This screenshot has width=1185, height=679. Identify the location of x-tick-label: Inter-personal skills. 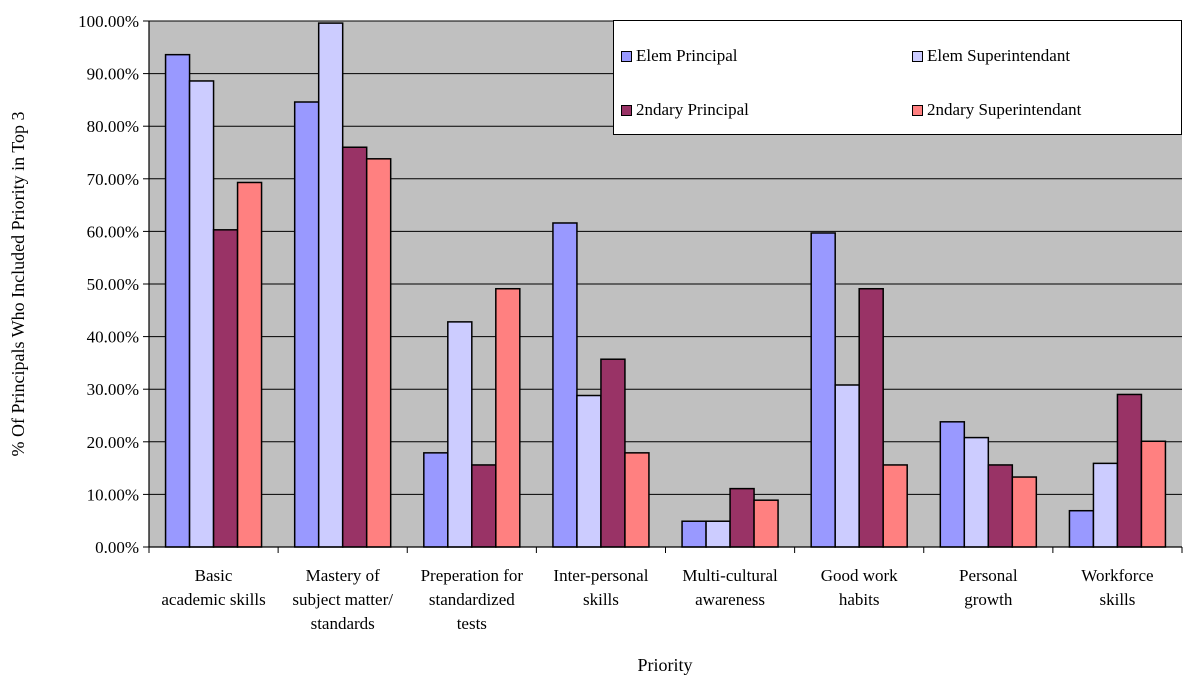
(600, 587).